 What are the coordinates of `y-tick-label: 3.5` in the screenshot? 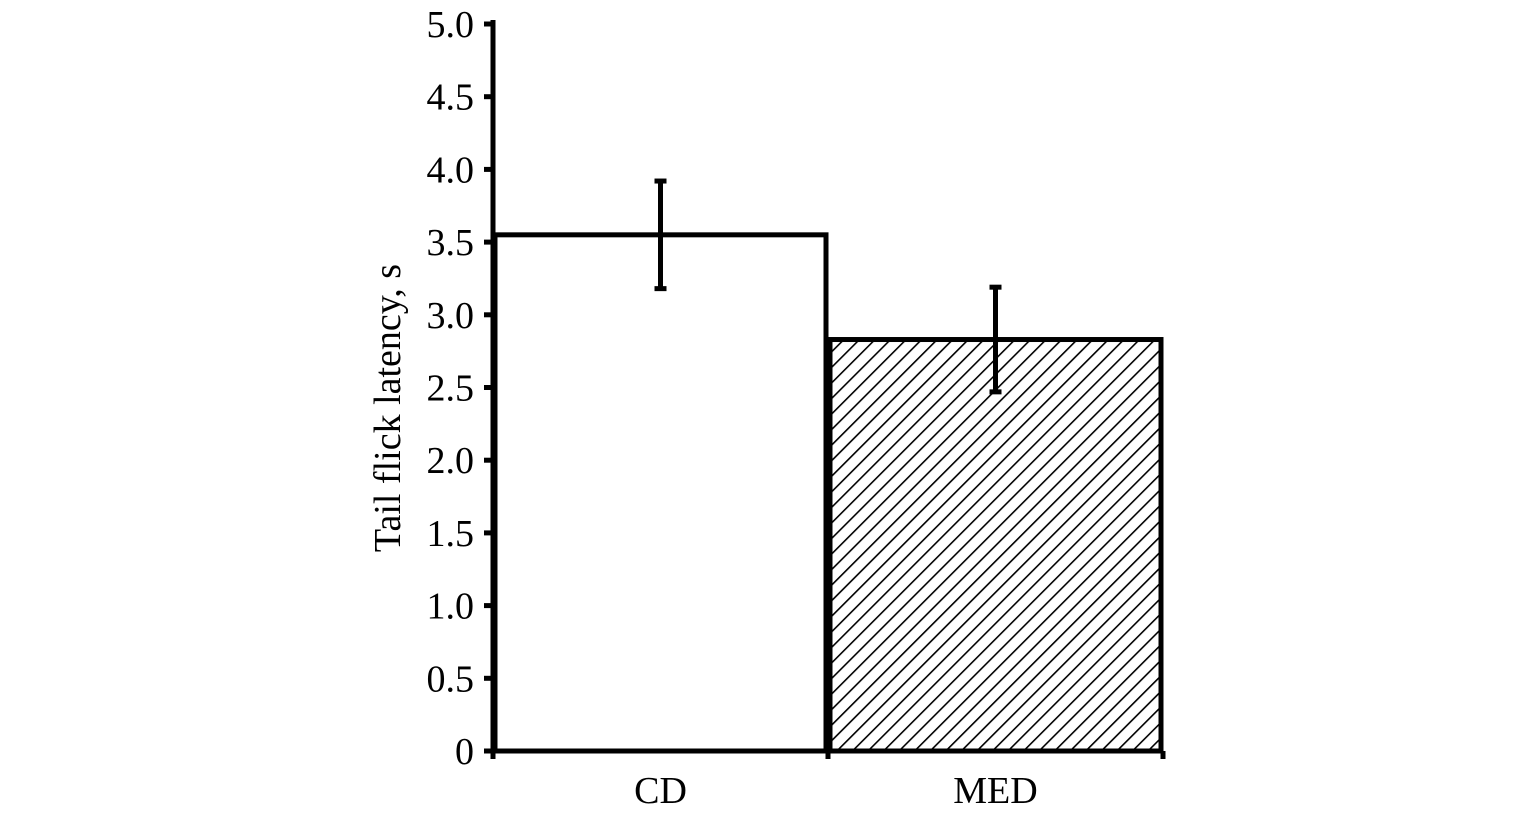 It's located at (451, 243).